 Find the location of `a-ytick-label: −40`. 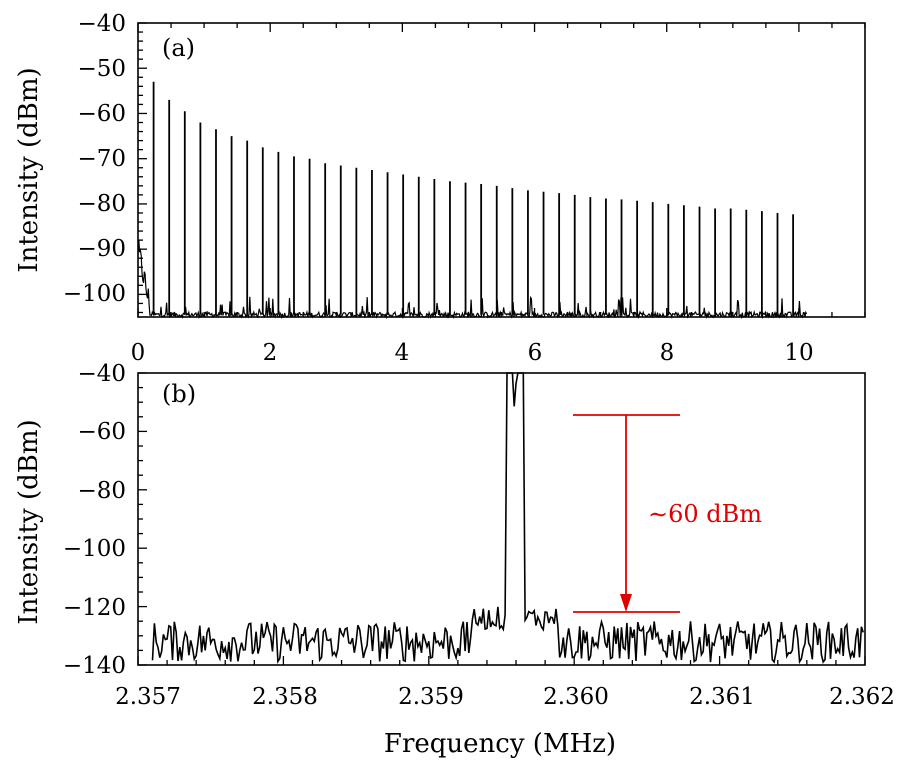

a-ytick-label: −40 is located at coordinates (101, 24).